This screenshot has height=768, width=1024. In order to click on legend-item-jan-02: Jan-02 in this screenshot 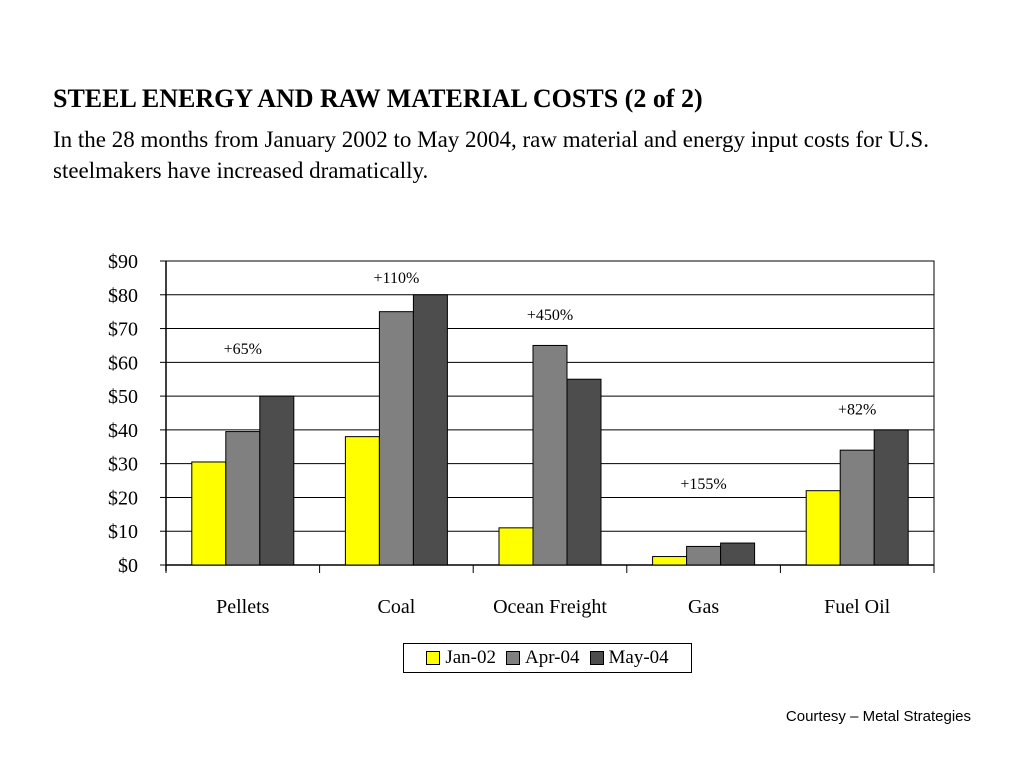, I will do `click(461, 658)`.